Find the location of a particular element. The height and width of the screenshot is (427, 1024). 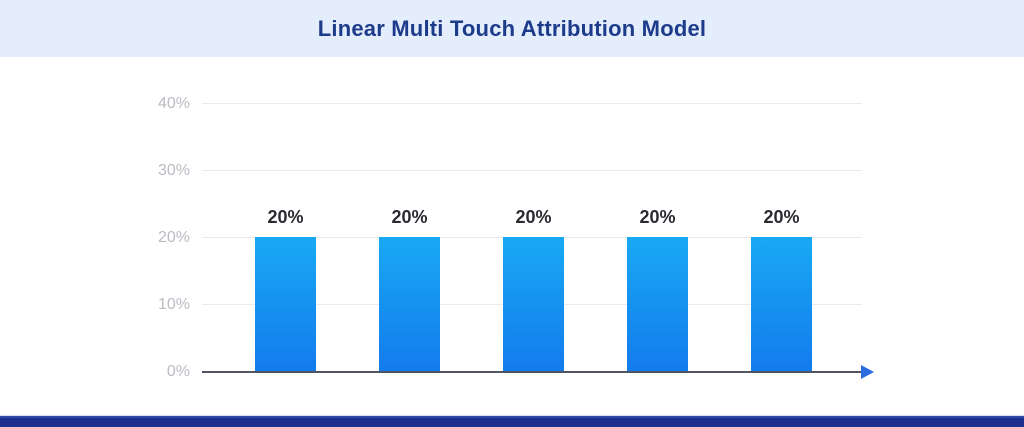

y-tick-label-30%: 30% is located at coordinates (173, 170).